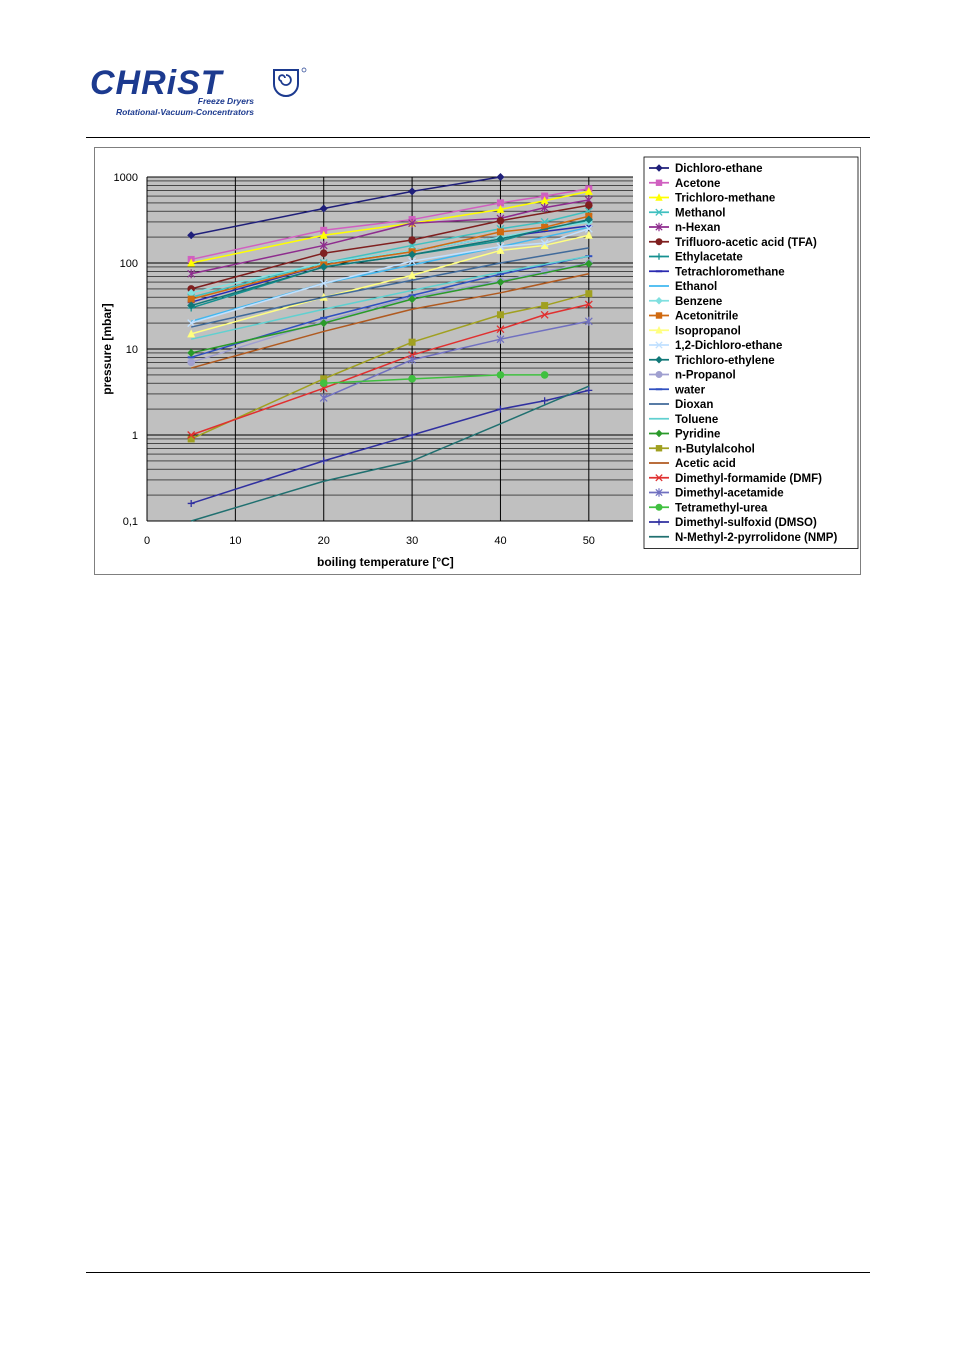 The width and height of the screenshot is (954, 1350). Describe the element at coordinates (721, 508) in the screenshot. I see `legend-label: Tetramethyl-urea` at that location.